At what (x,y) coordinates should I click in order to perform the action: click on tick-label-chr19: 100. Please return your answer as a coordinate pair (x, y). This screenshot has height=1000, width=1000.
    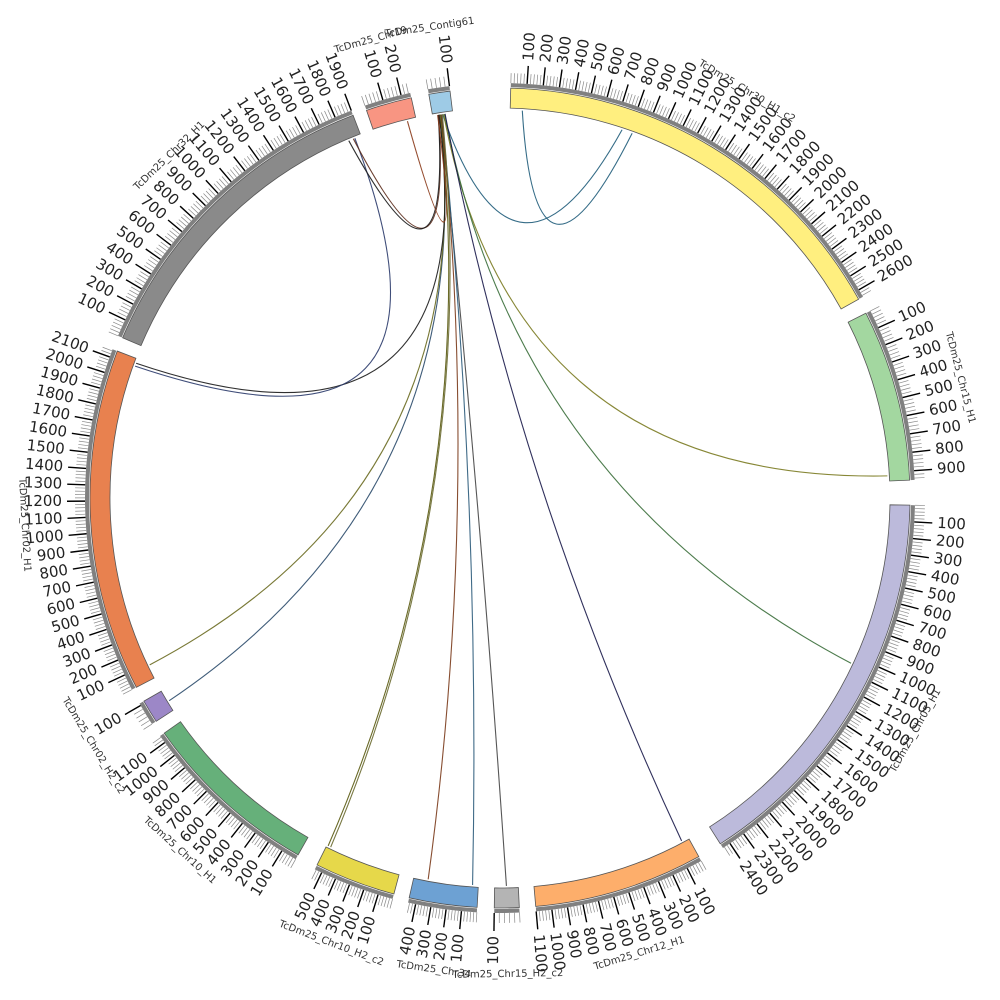
    Looking at the image, I should click on (372, 64).